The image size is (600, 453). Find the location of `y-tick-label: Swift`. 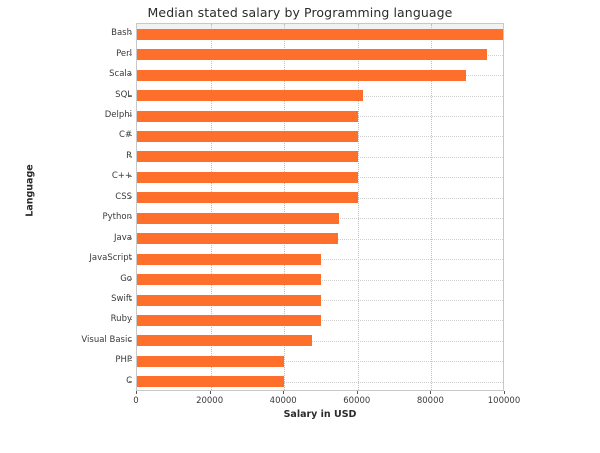

y-tick-label: Swift is located at coordinates (121, 299).